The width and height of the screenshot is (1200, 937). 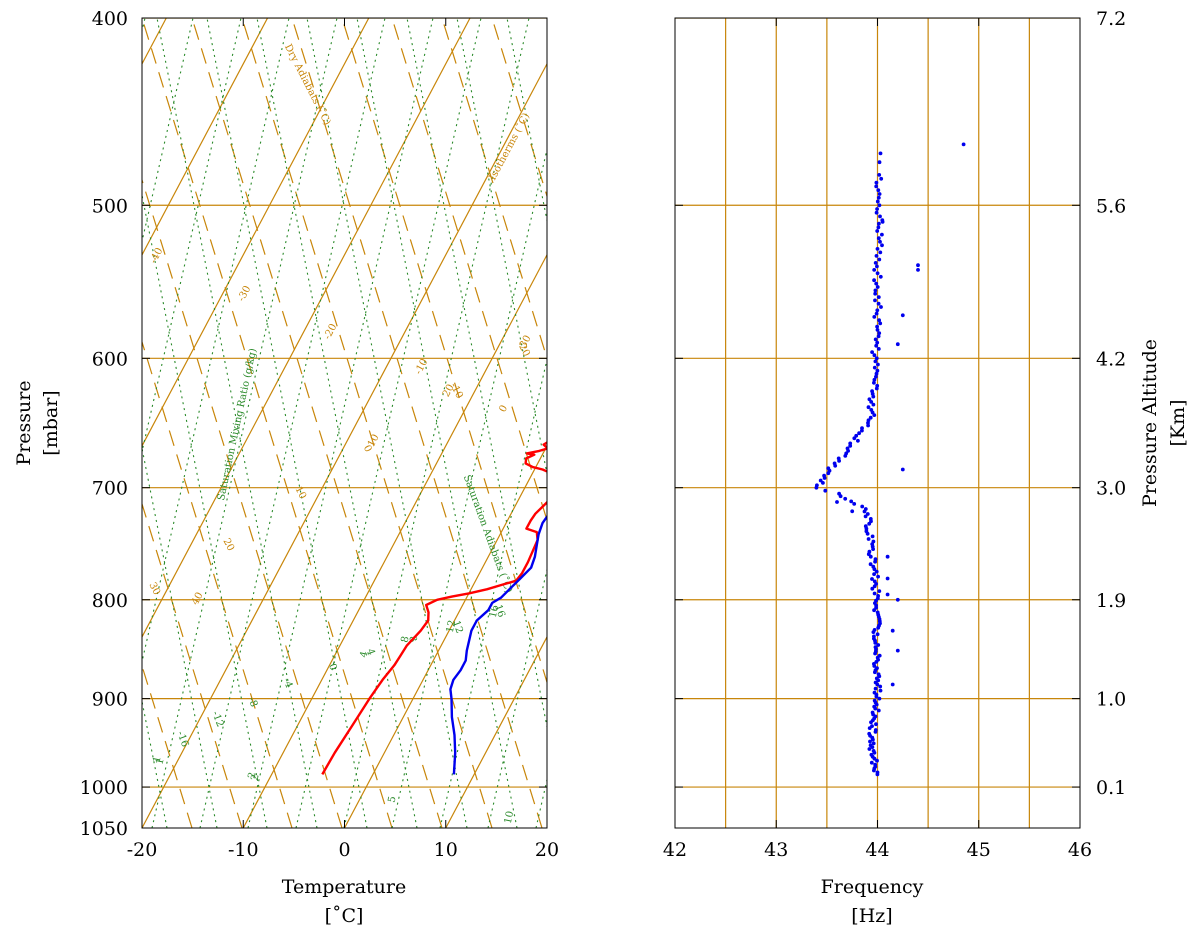 I want to click on temperature-profile-red, so click(x=434, y=608).